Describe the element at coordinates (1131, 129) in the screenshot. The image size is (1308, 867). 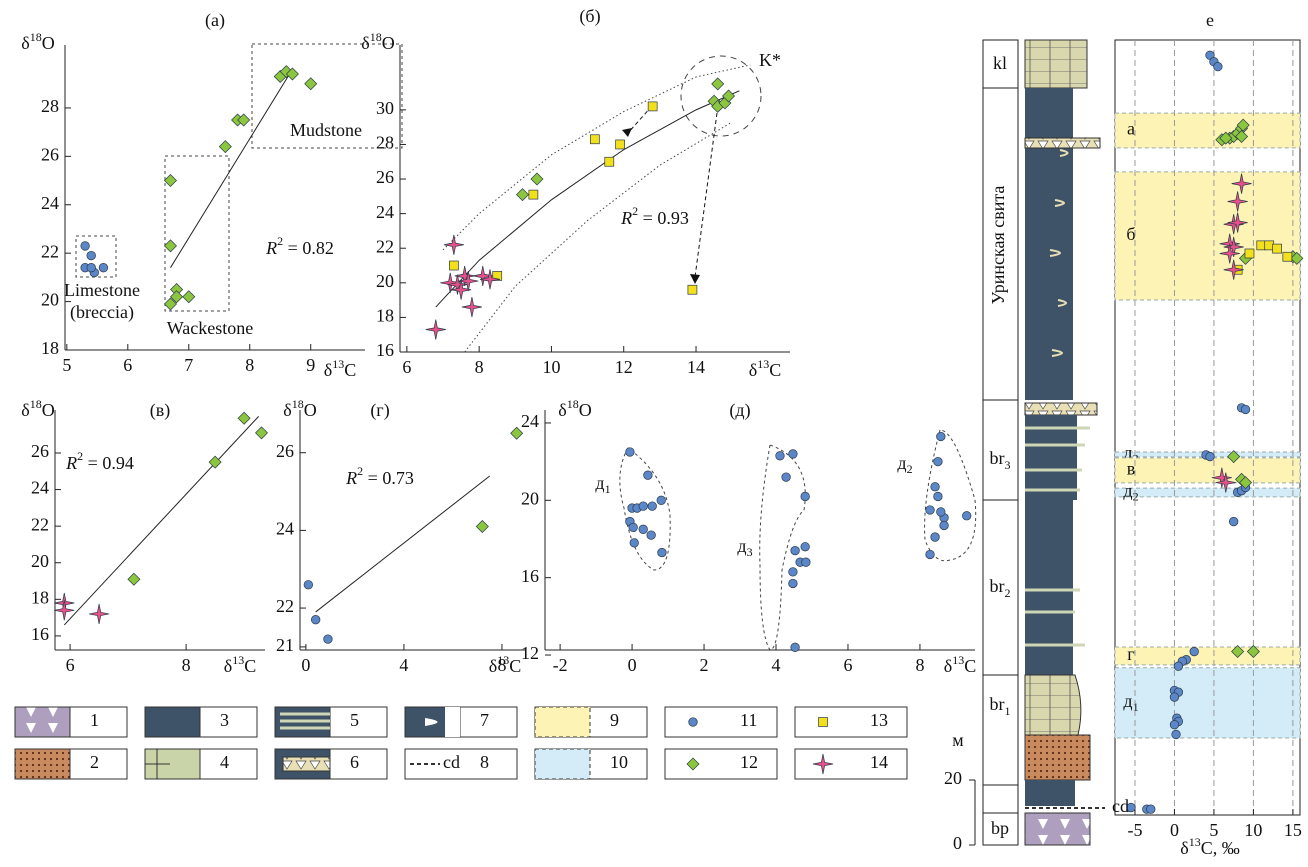
I see `band-label: а` at that location.